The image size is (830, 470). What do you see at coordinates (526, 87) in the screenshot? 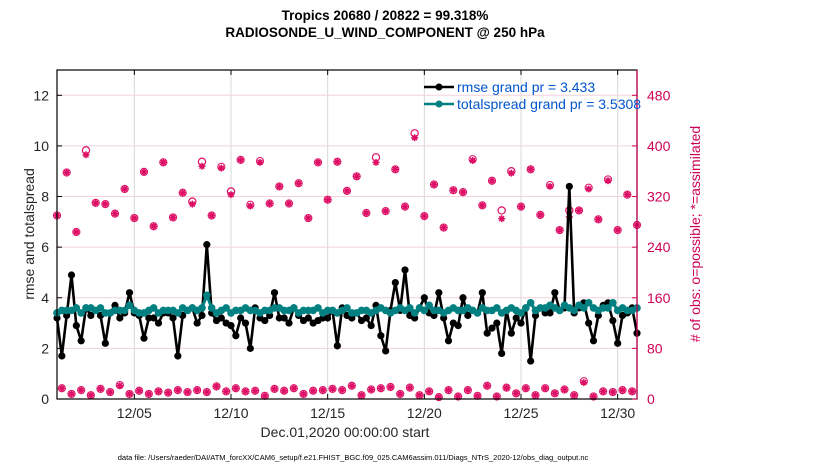
I see `legend-rmse-label: rmse grand pr = 3.433` at bounding box center [526, 87].